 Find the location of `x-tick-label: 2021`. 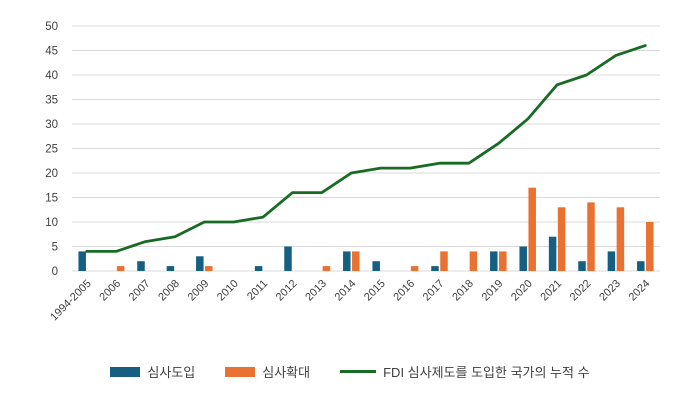

x-tick-label: 2021 is located at coordinates (551, 291).